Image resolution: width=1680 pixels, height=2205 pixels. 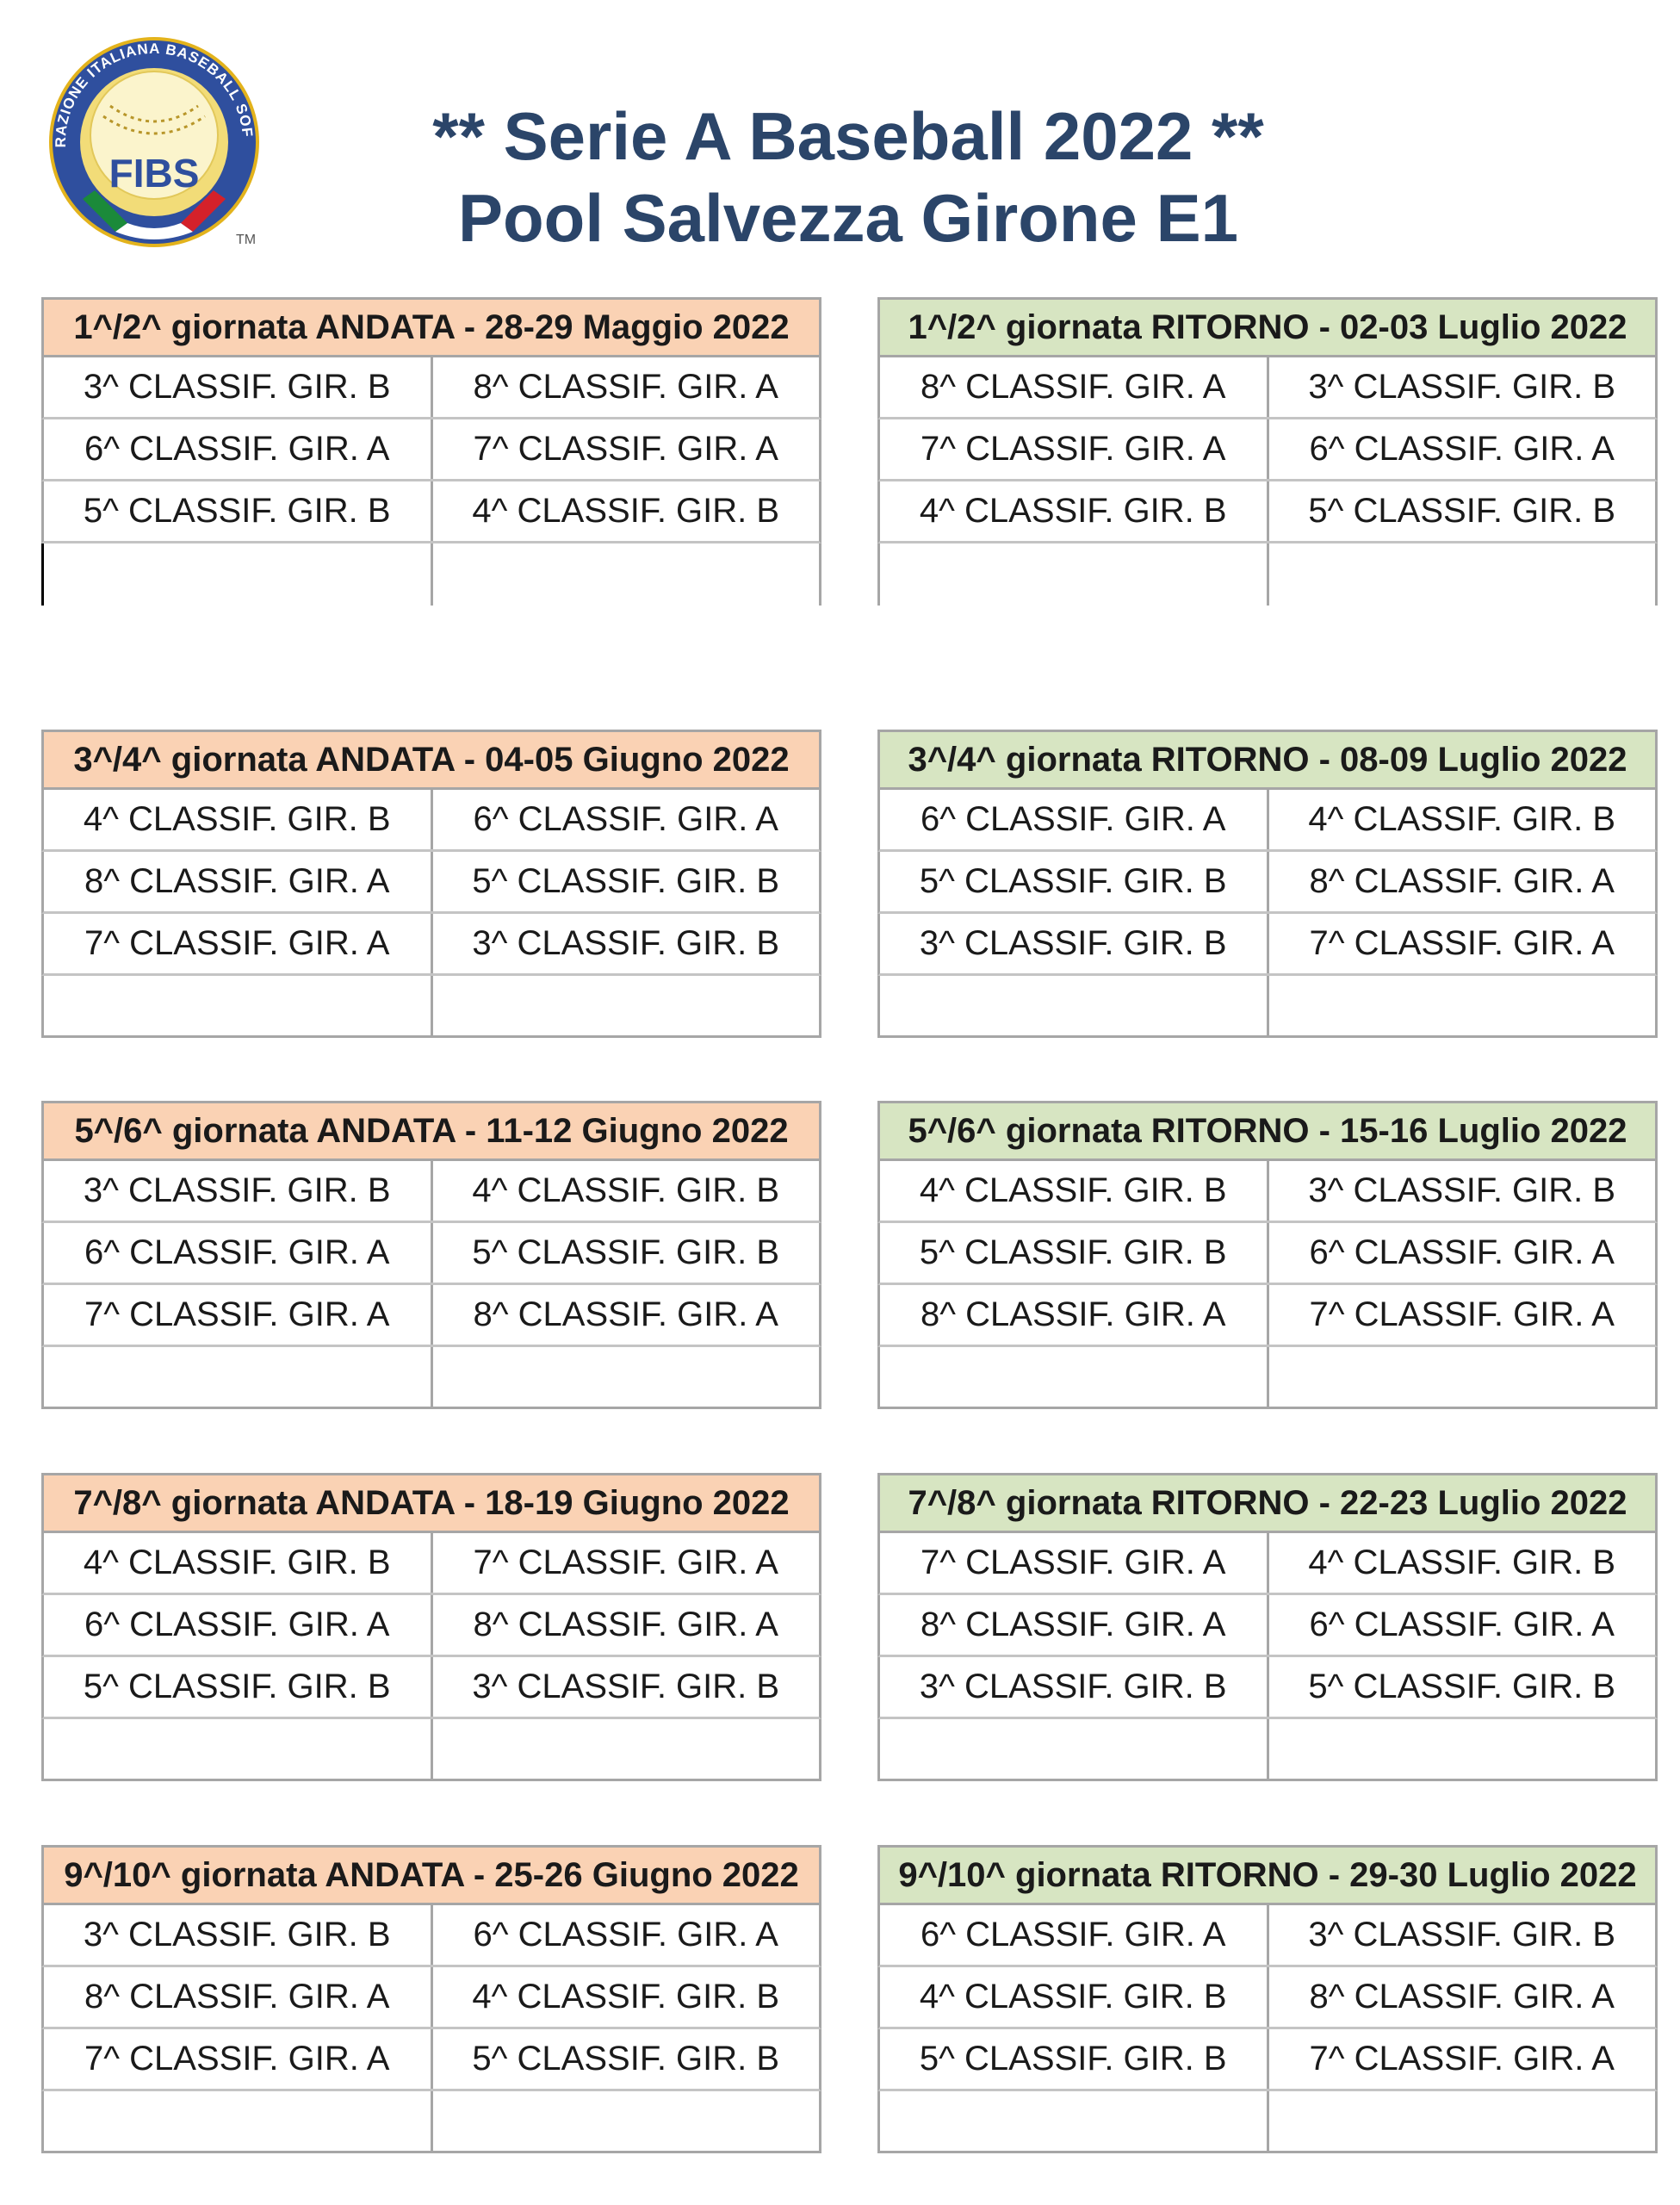 What do you see at coordinates (1268, 945) in the screenshot?
I see `match-row: 3^ CLASSIF. GIR. B 7^ CLASSIF. GIR. A` at bounding box center [1268, 945].